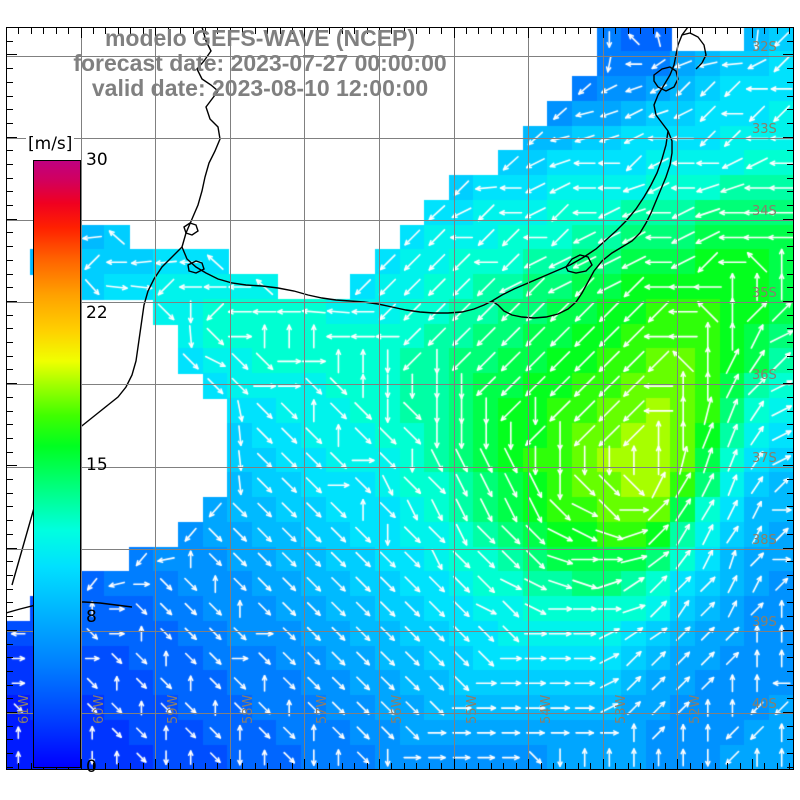 This screenshot has height=800, width=800. Describe the element at coordinates (764, 704) in the screenshot. I see `latitude-label: 40S` at that location.